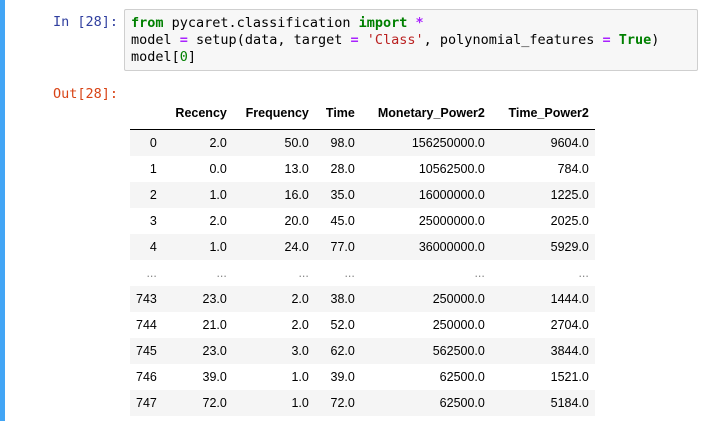  I want to click on table-cell: 98.0, so click(342, 142).